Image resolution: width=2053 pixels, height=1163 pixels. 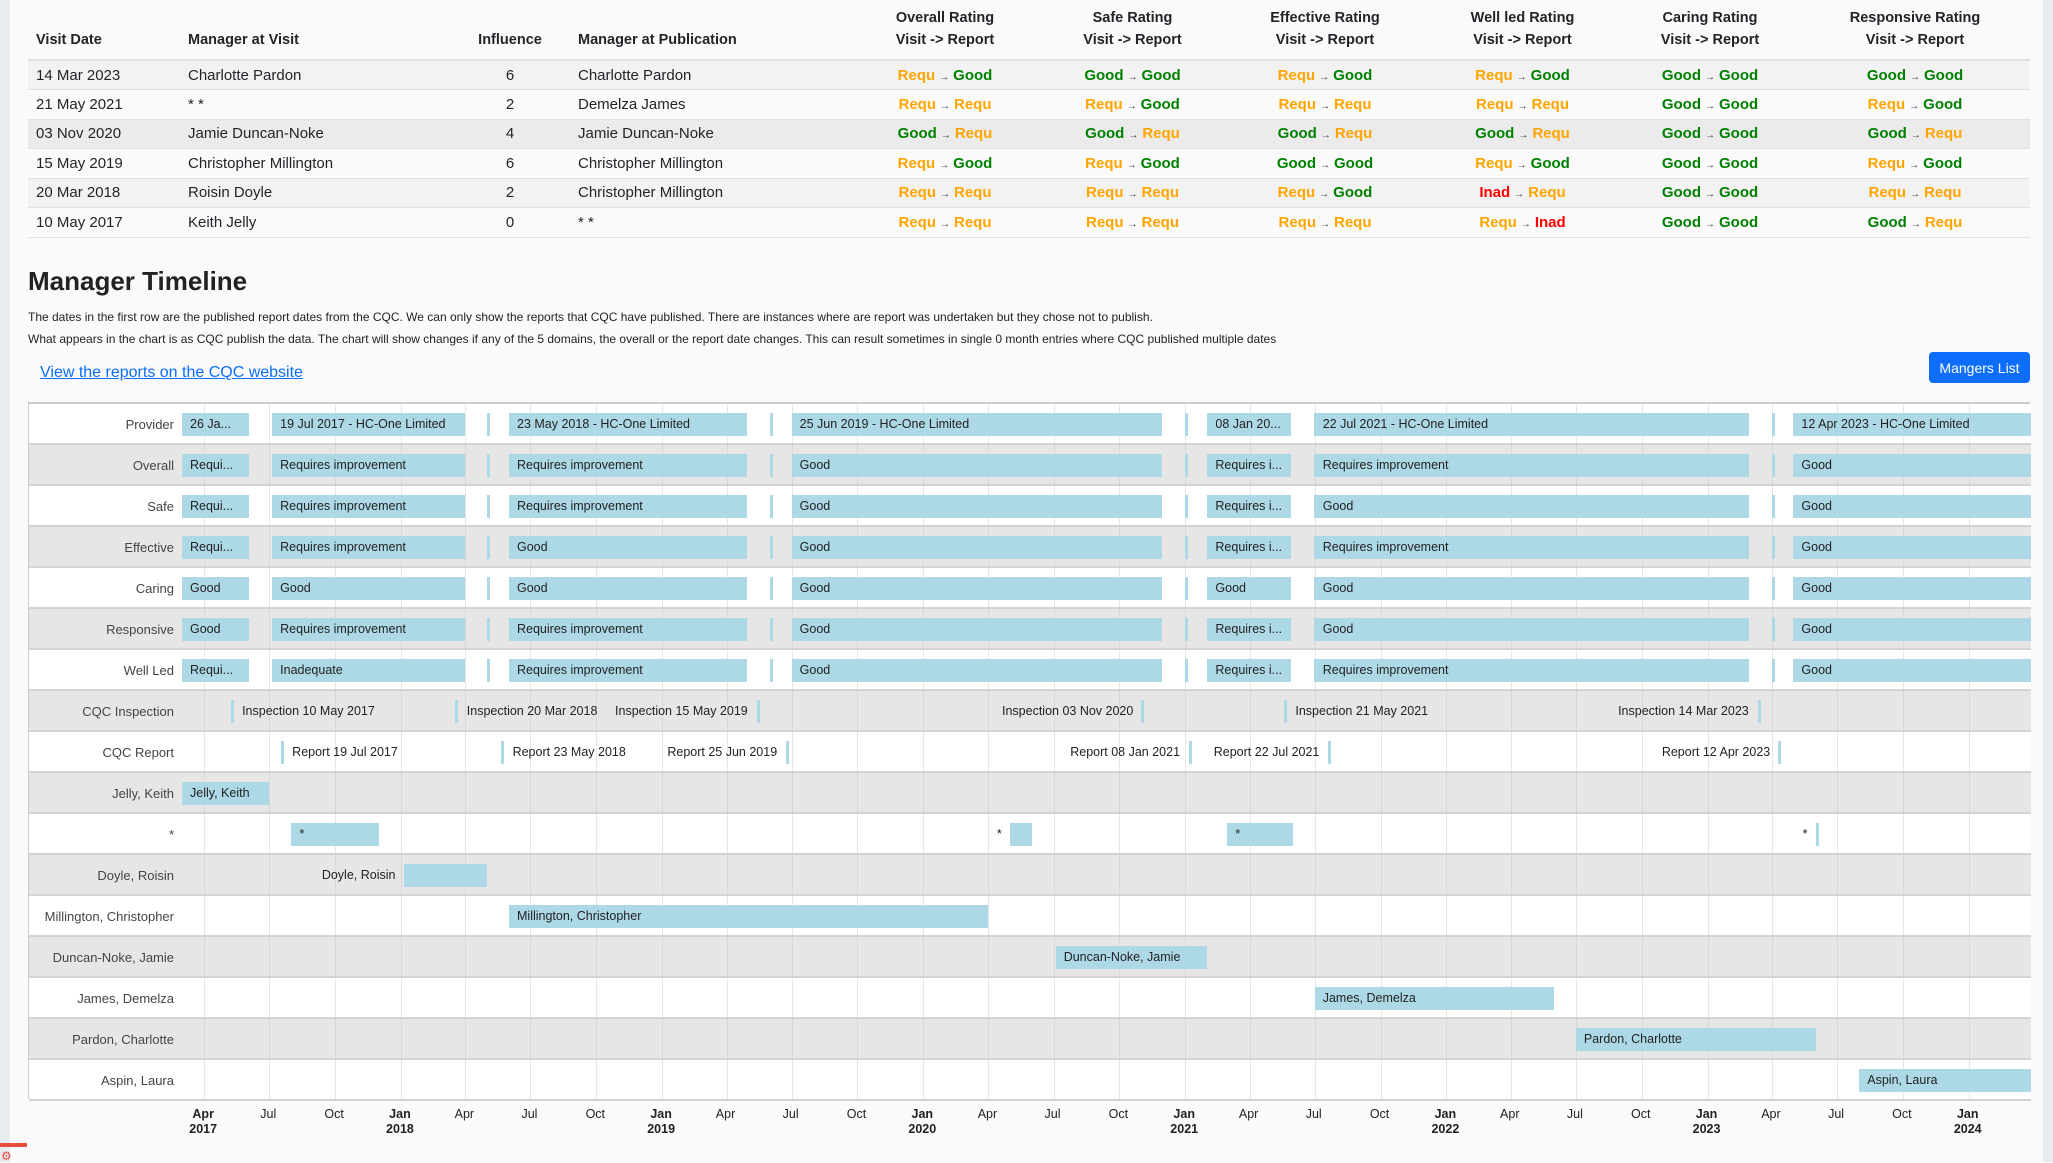 I want to click on managers-list-button: Mangers List, so click(x=1979, y=367).